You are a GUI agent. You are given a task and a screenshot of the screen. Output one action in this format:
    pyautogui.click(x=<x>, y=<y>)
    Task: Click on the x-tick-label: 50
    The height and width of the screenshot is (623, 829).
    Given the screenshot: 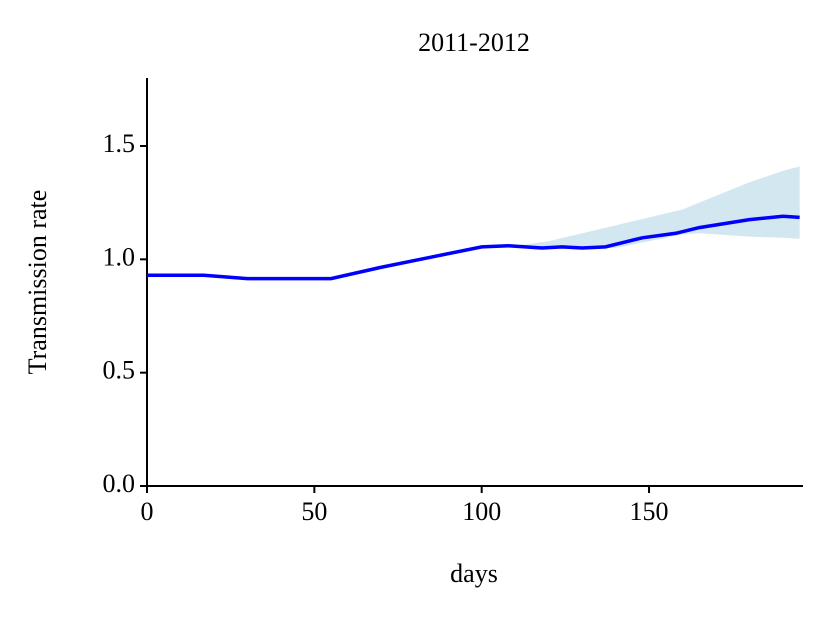 What is the action you would take?
    pyautogui.click(x=314, y=511)
    